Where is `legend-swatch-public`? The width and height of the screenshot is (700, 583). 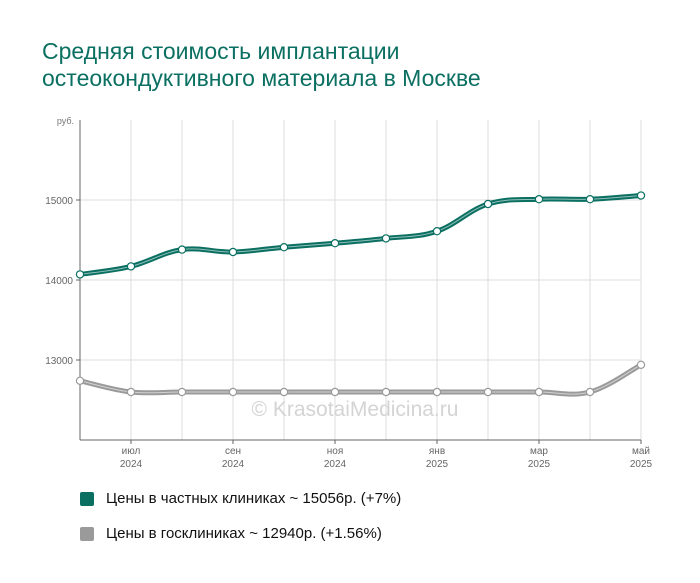
legend-swatch-public is located at coordinates (87, 533).